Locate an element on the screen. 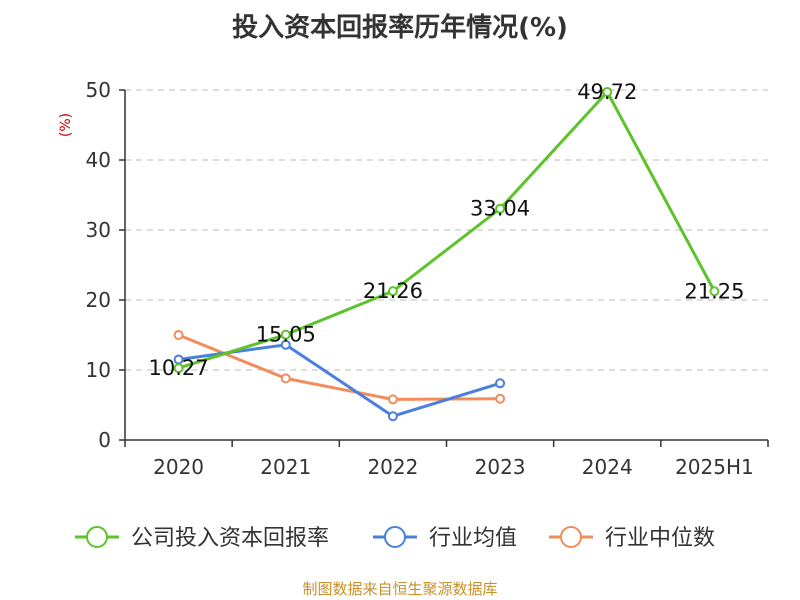 The image size is (800, 600). legend-label: 公司投入资本回报率 is located at coordinates (230, 538).